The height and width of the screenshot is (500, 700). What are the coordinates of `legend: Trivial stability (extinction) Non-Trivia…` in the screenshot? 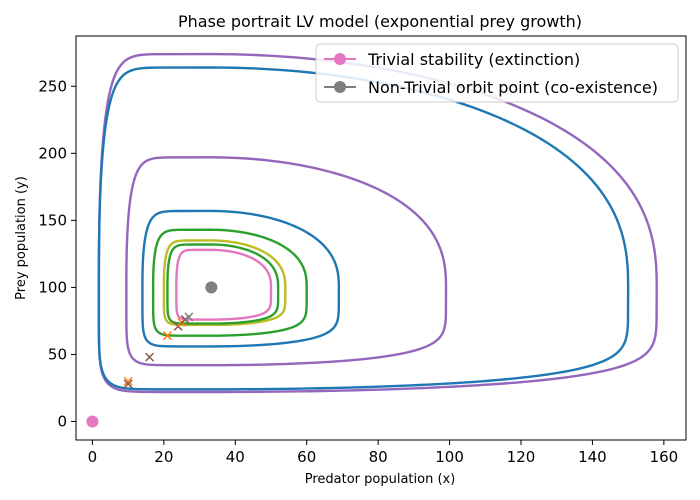 It's located at (497, 73).